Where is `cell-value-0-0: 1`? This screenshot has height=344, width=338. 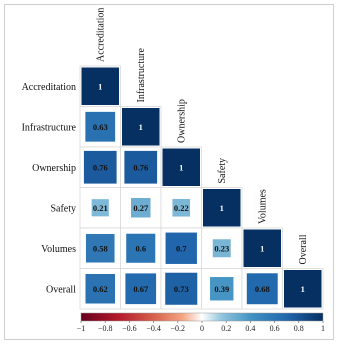 cell-value-0-0: 1 is located at coordinates (100, 86).